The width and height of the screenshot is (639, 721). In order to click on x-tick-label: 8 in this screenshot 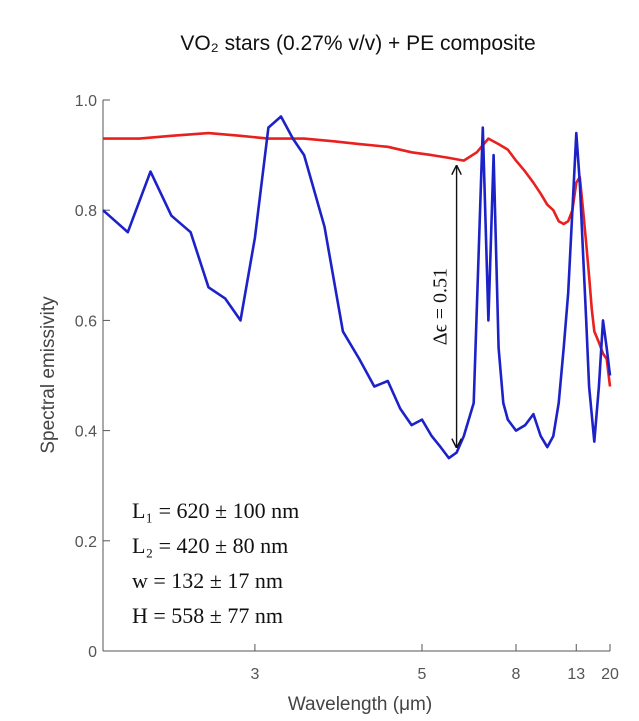, I will do `click(516, 674)`.